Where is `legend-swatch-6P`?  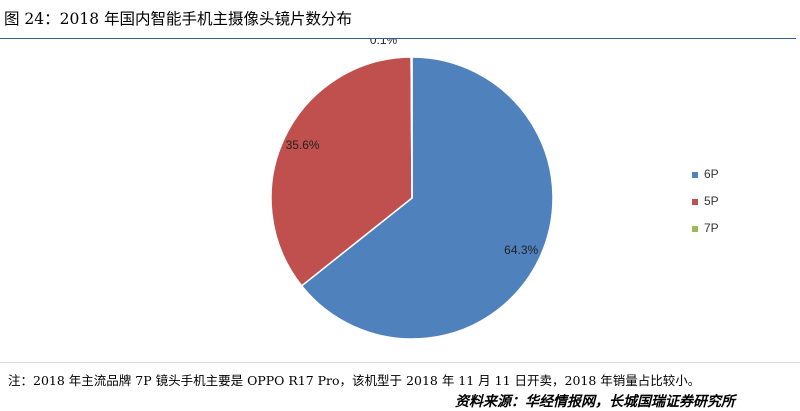 legend-swatch-6P is located at coordinates (695, 175).